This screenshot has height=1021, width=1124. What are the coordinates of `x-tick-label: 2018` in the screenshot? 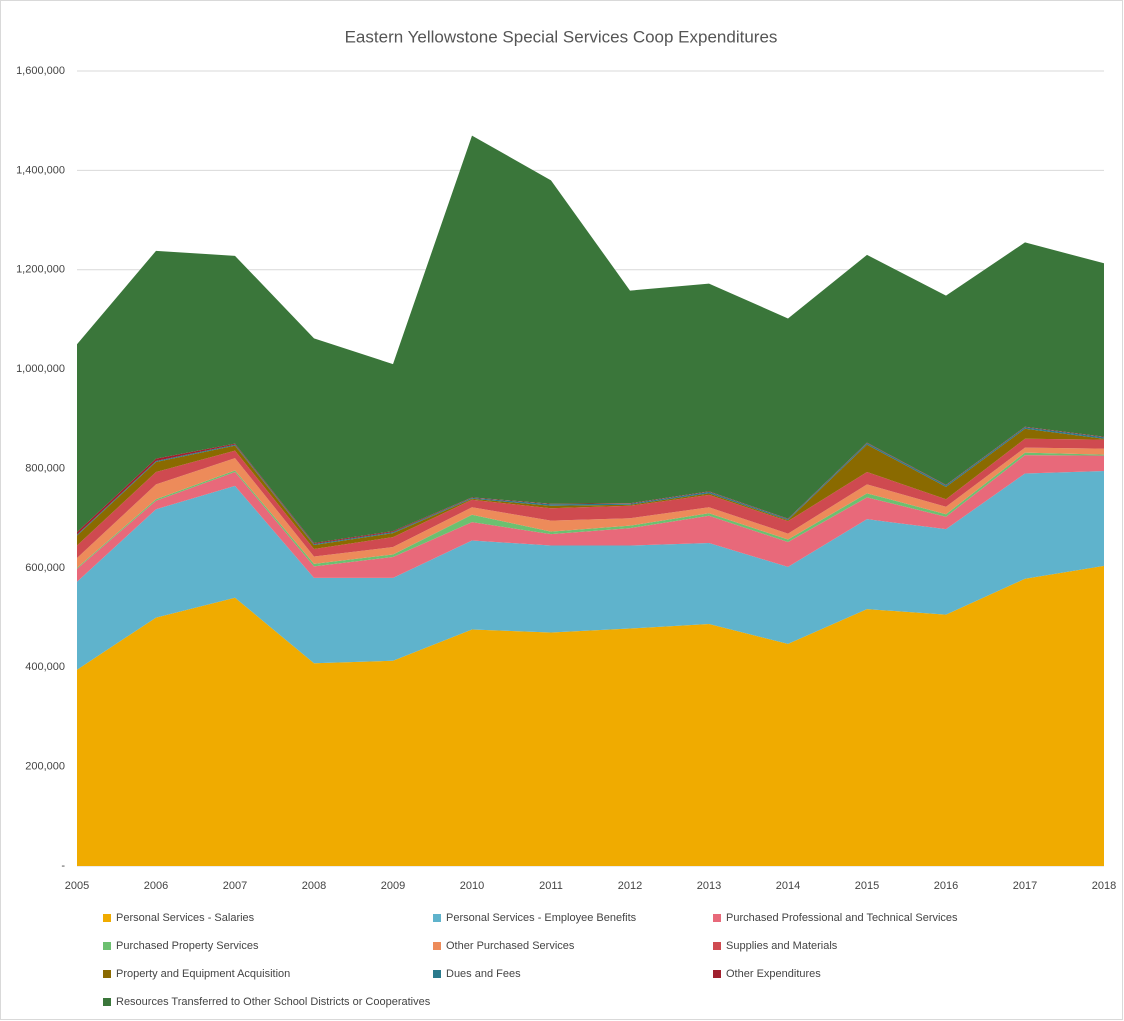 It's located at (1104, 886).